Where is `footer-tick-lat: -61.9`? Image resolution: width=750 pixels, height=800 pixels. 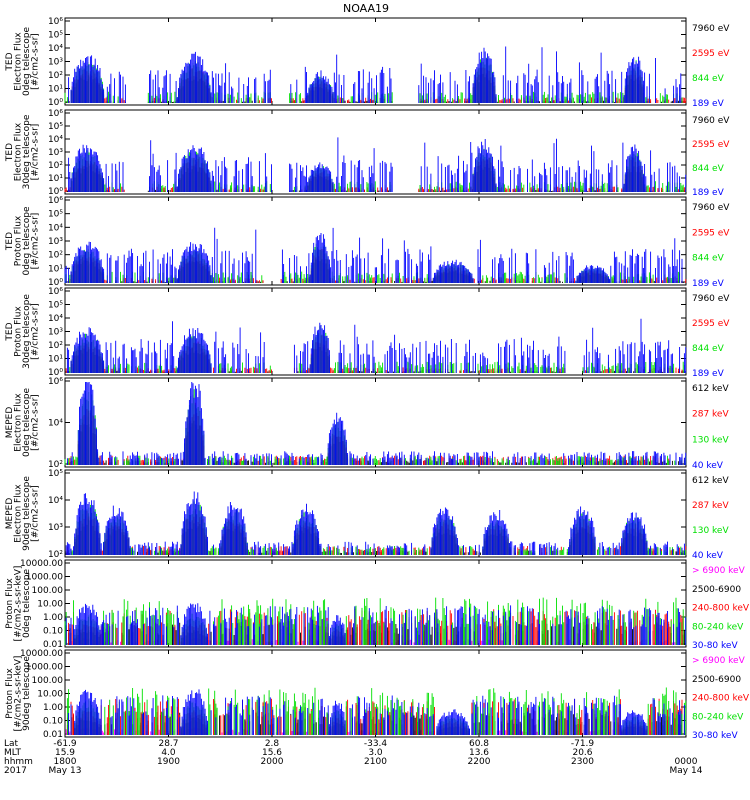
footer-tick-lat: -61.9 is located at coordinates (65, 744).